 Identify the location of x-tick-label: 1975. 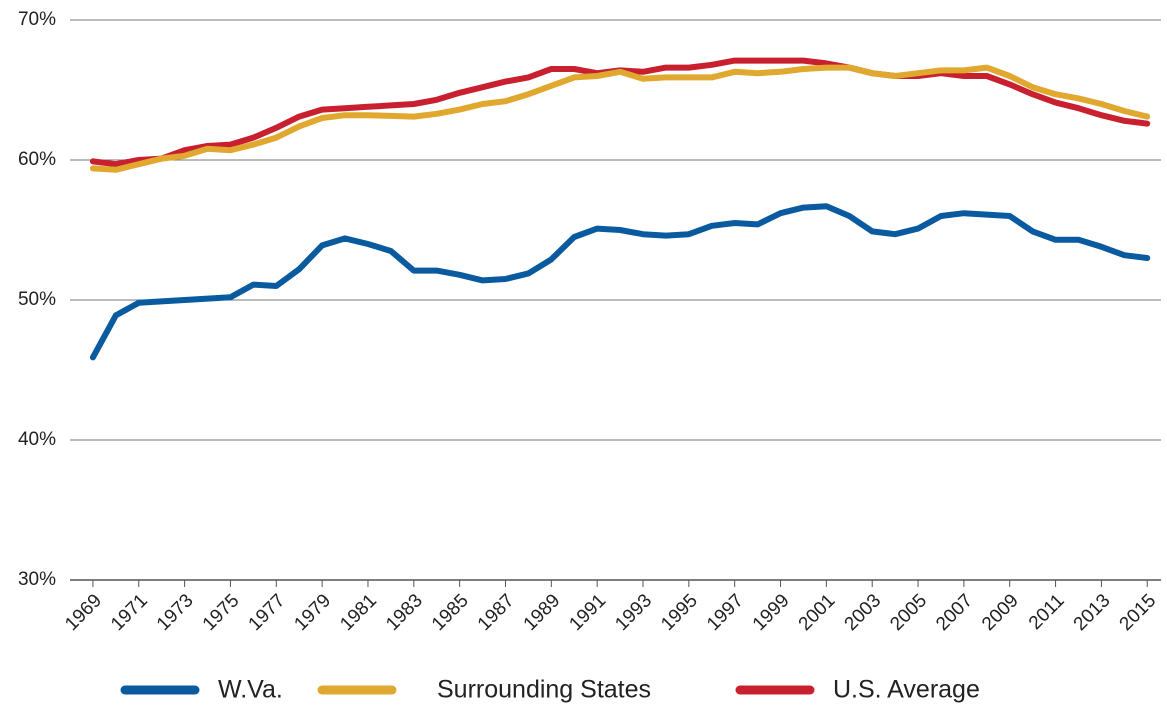
(221, 612).